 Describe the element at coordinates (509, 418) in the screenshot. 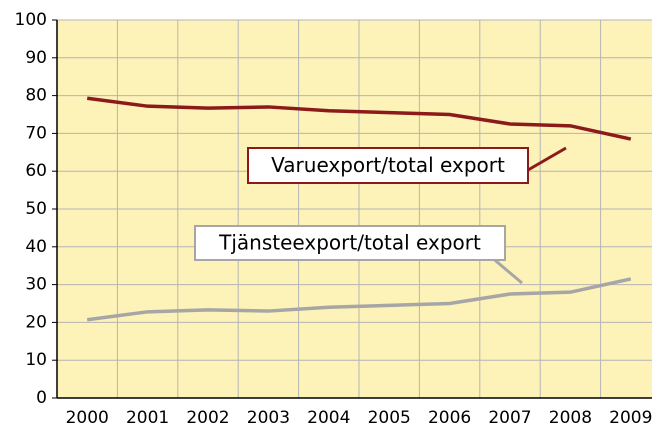

I see `x-tick-label: 2007` at that location.